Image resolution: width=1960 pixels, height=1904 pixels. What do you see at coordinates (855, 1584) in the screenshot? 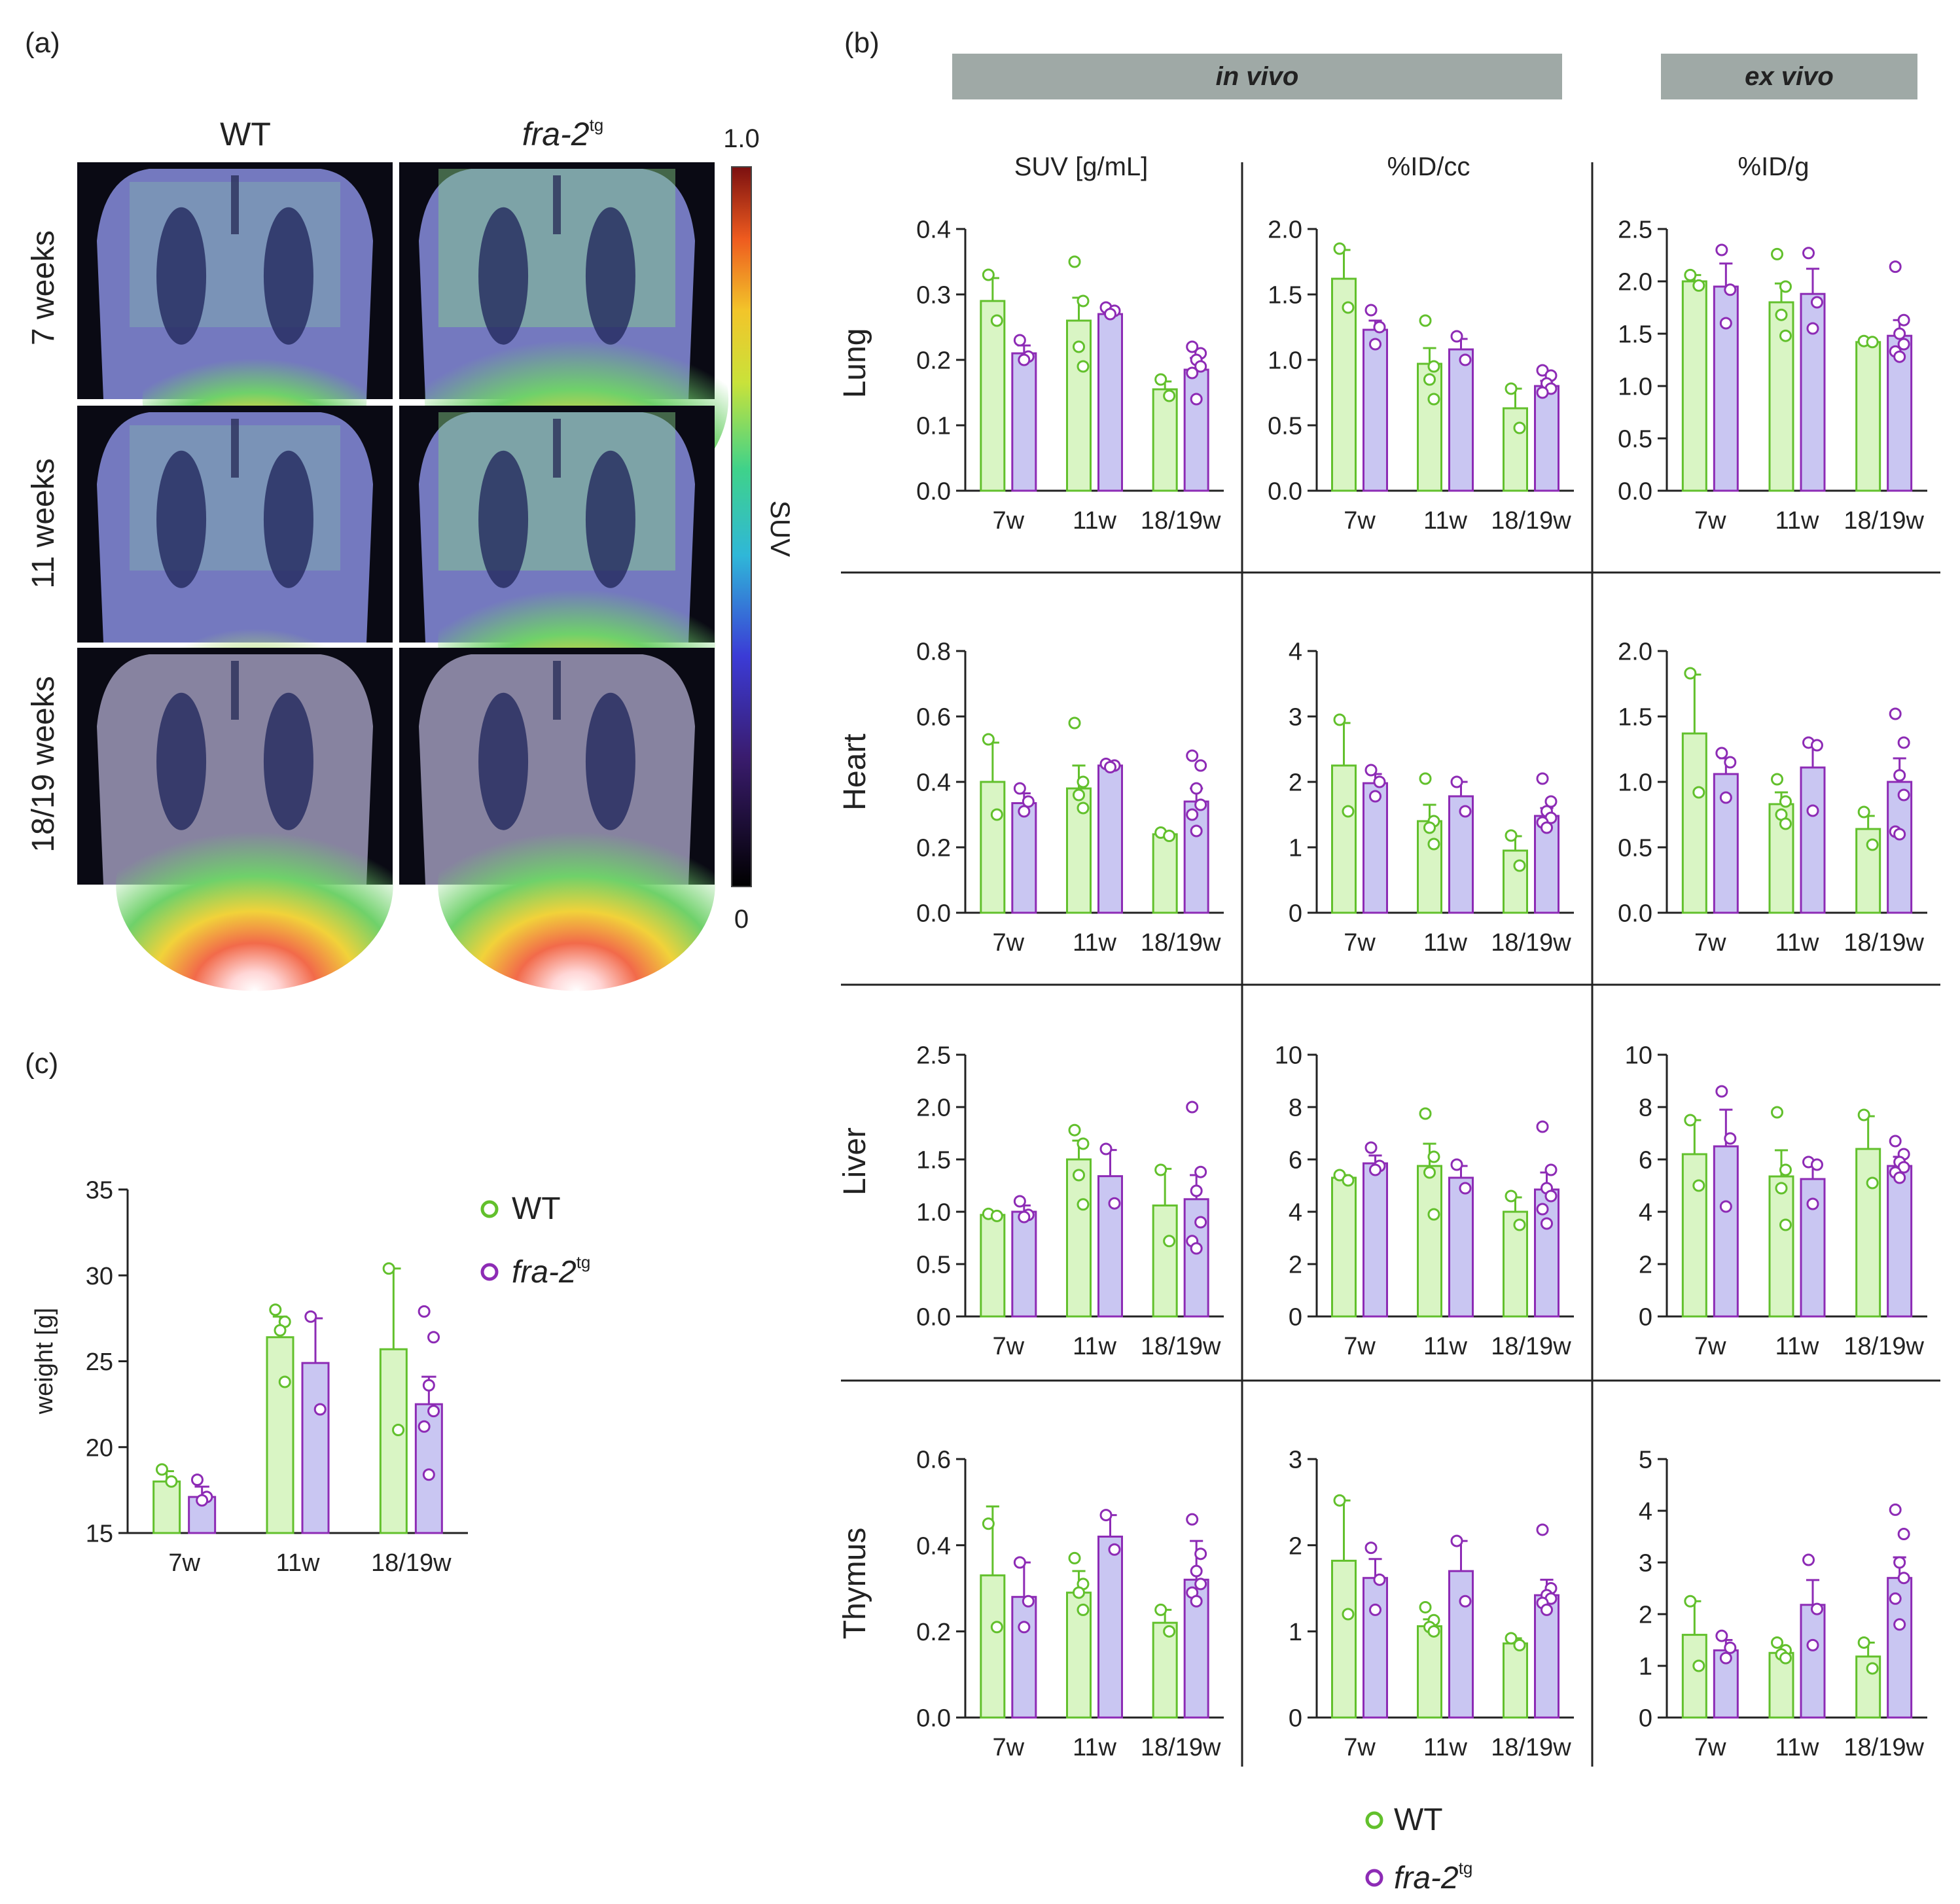
I see `row-title-thymus: Thymus` at bounding box center [855, 1584].